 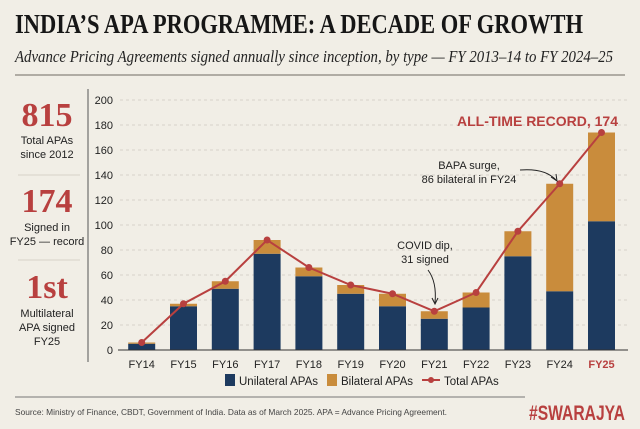 I want to click on y-tick-label: 0, so click(x=110, y=351).